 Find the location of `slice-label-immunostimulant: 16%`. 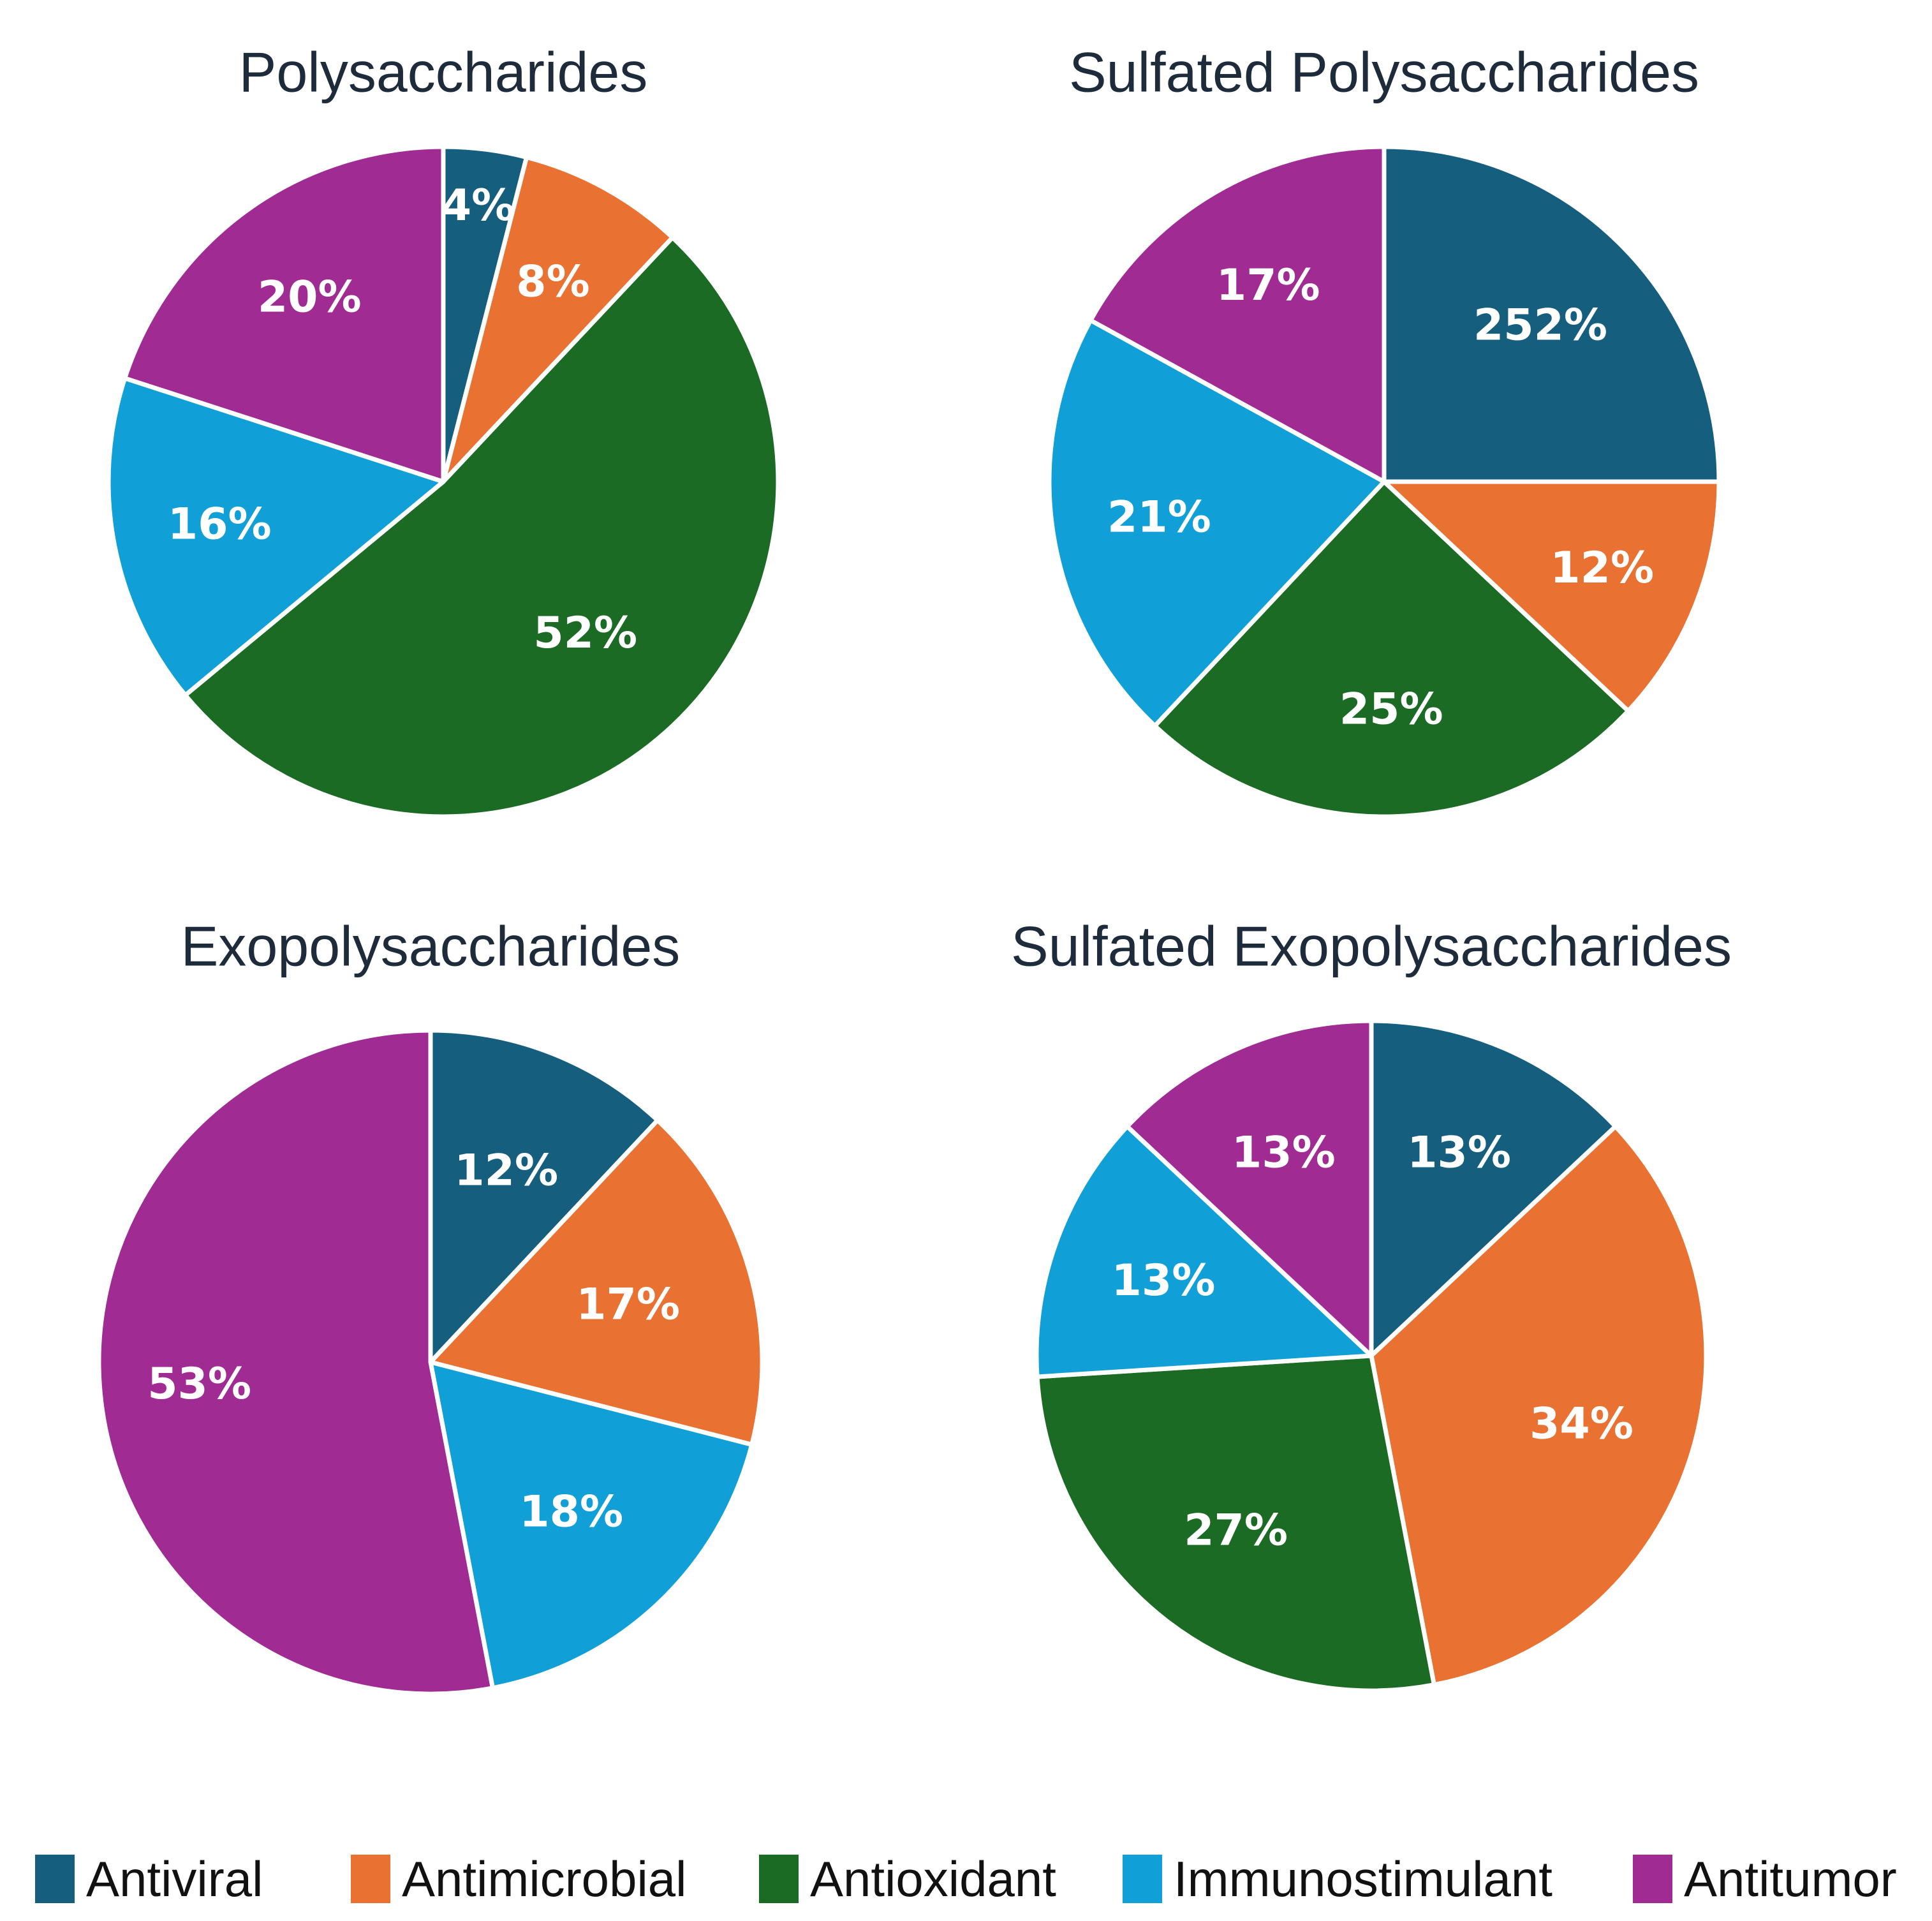

slice-label-immunostimulant: 16% is located at coordinates (220, 524).